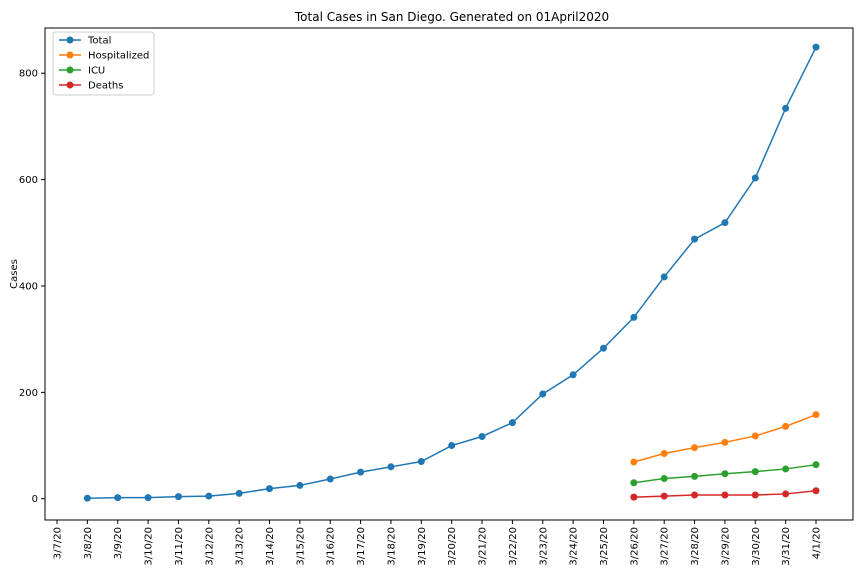  Describe the element at coordinates (149, 546) in the screenshot. I see `x-tick-label: 3/10/20` at that location.